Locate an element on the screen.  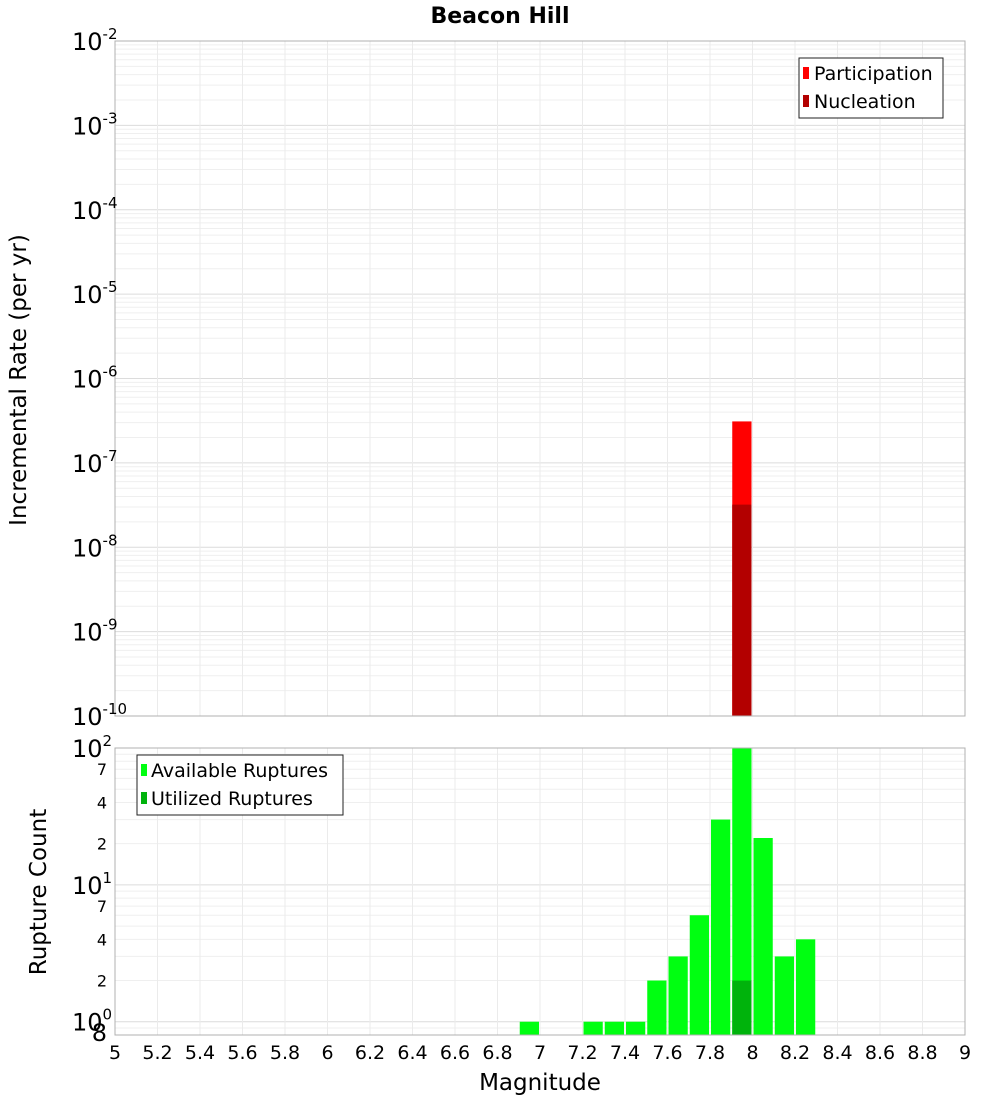
y-tick-label: 10⁻⁴ is located at coordinates (95, 209).